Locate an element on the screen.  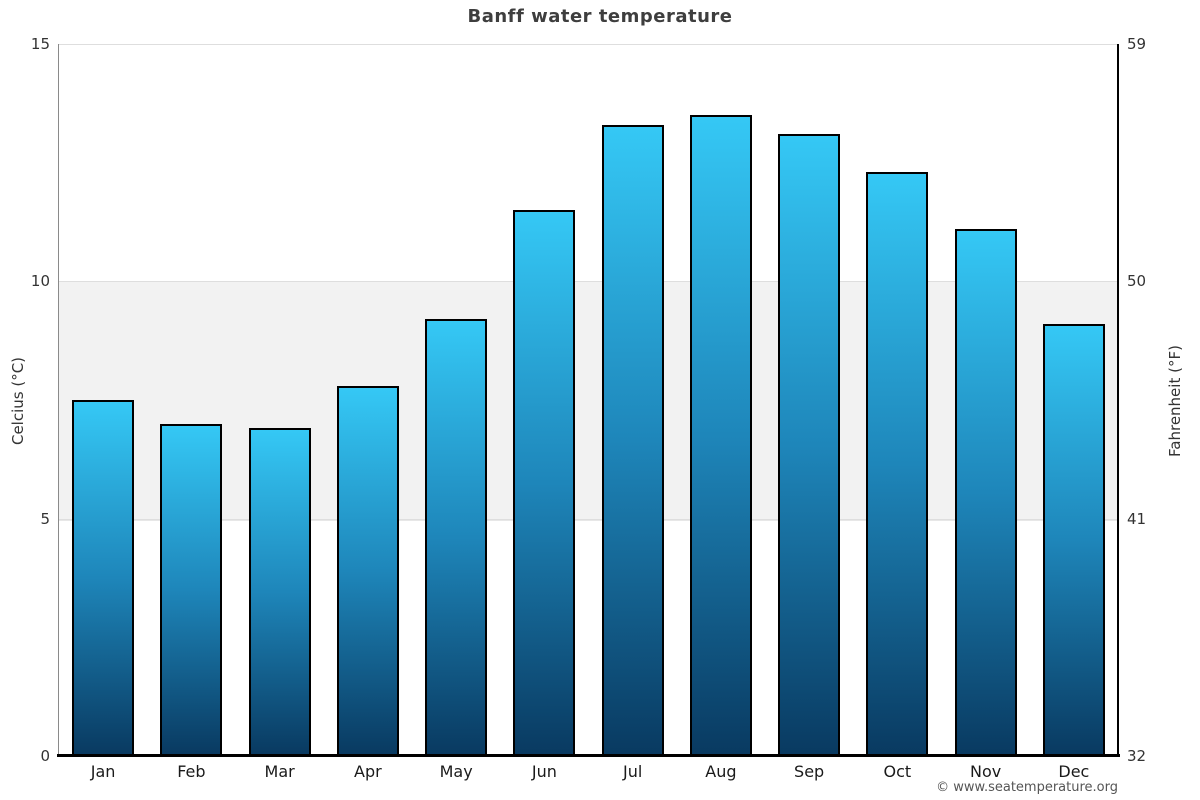
x-tick-label-oct: Oct is located at coordinates (897, 771).